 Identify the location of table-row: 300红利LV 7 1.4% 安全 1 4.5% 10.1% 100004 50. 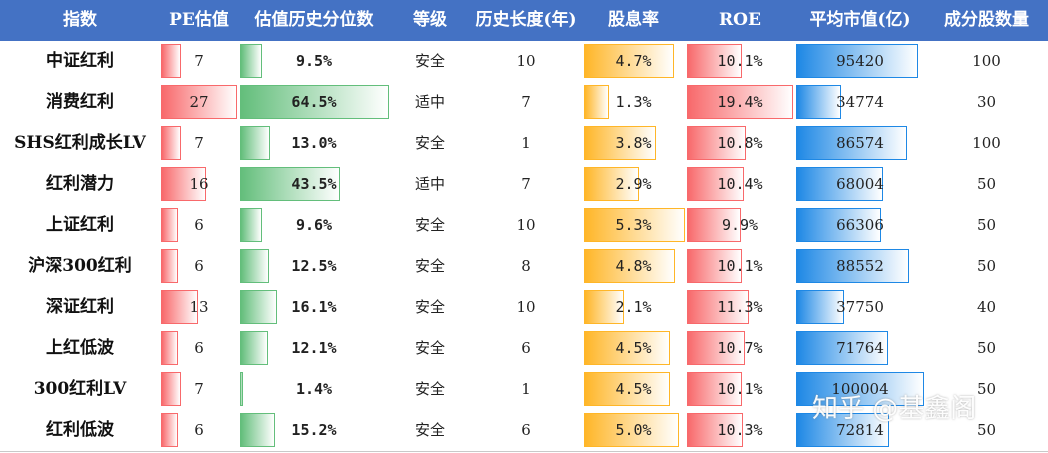
(524, 390).